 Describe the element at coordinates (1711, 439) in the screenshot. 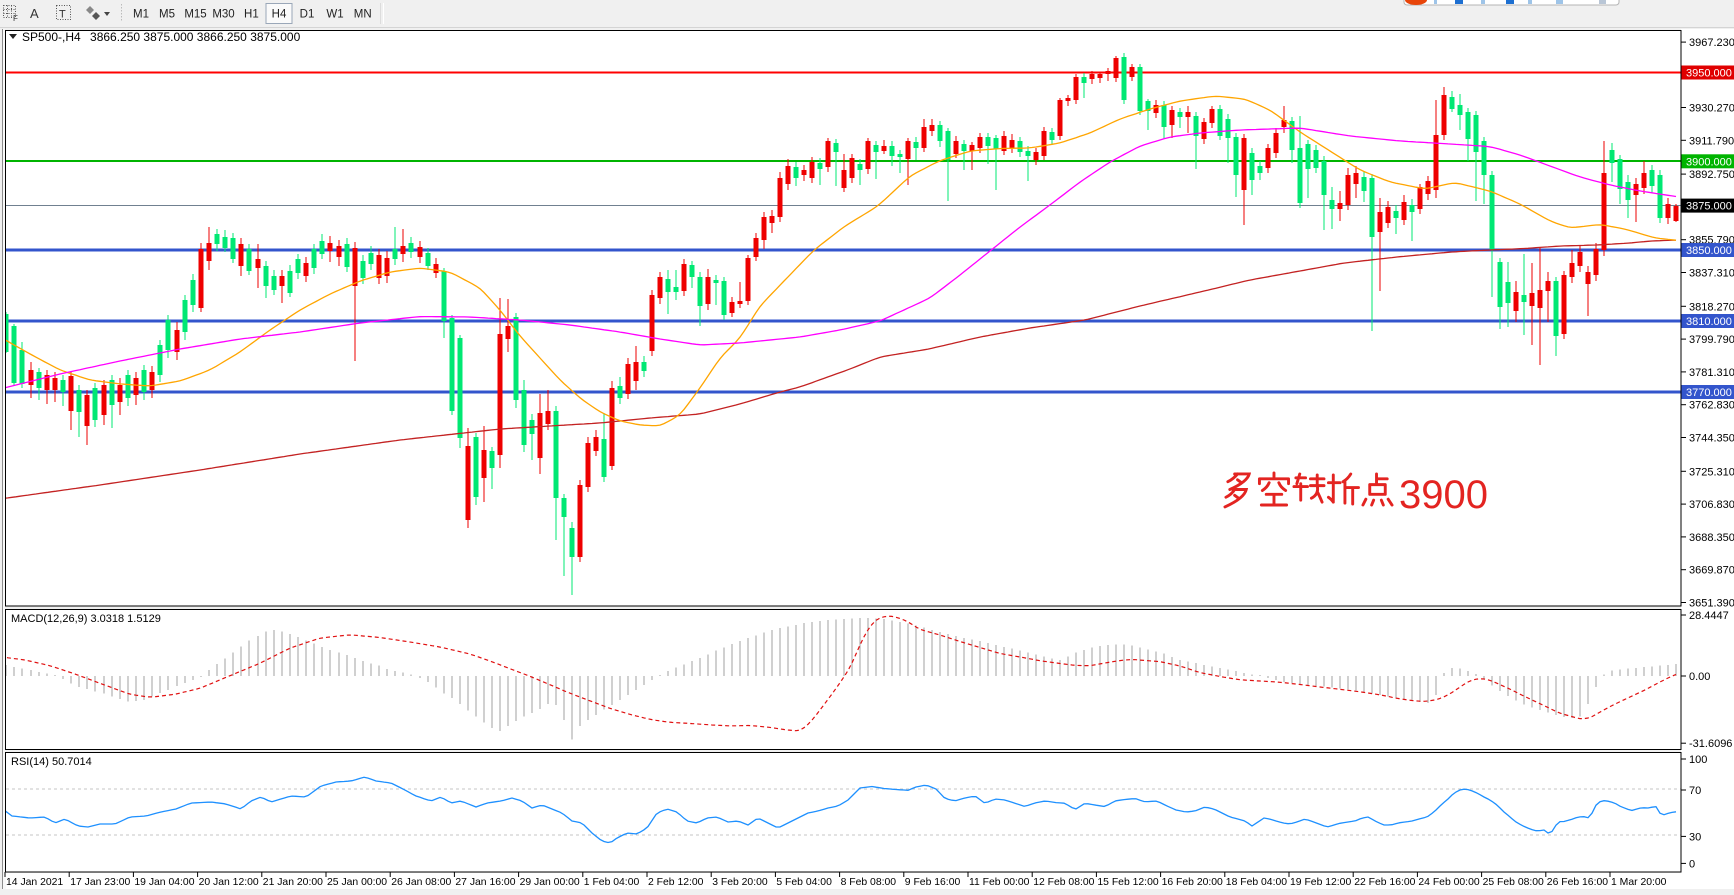

I see `svg-text: 3744.350` at that location.